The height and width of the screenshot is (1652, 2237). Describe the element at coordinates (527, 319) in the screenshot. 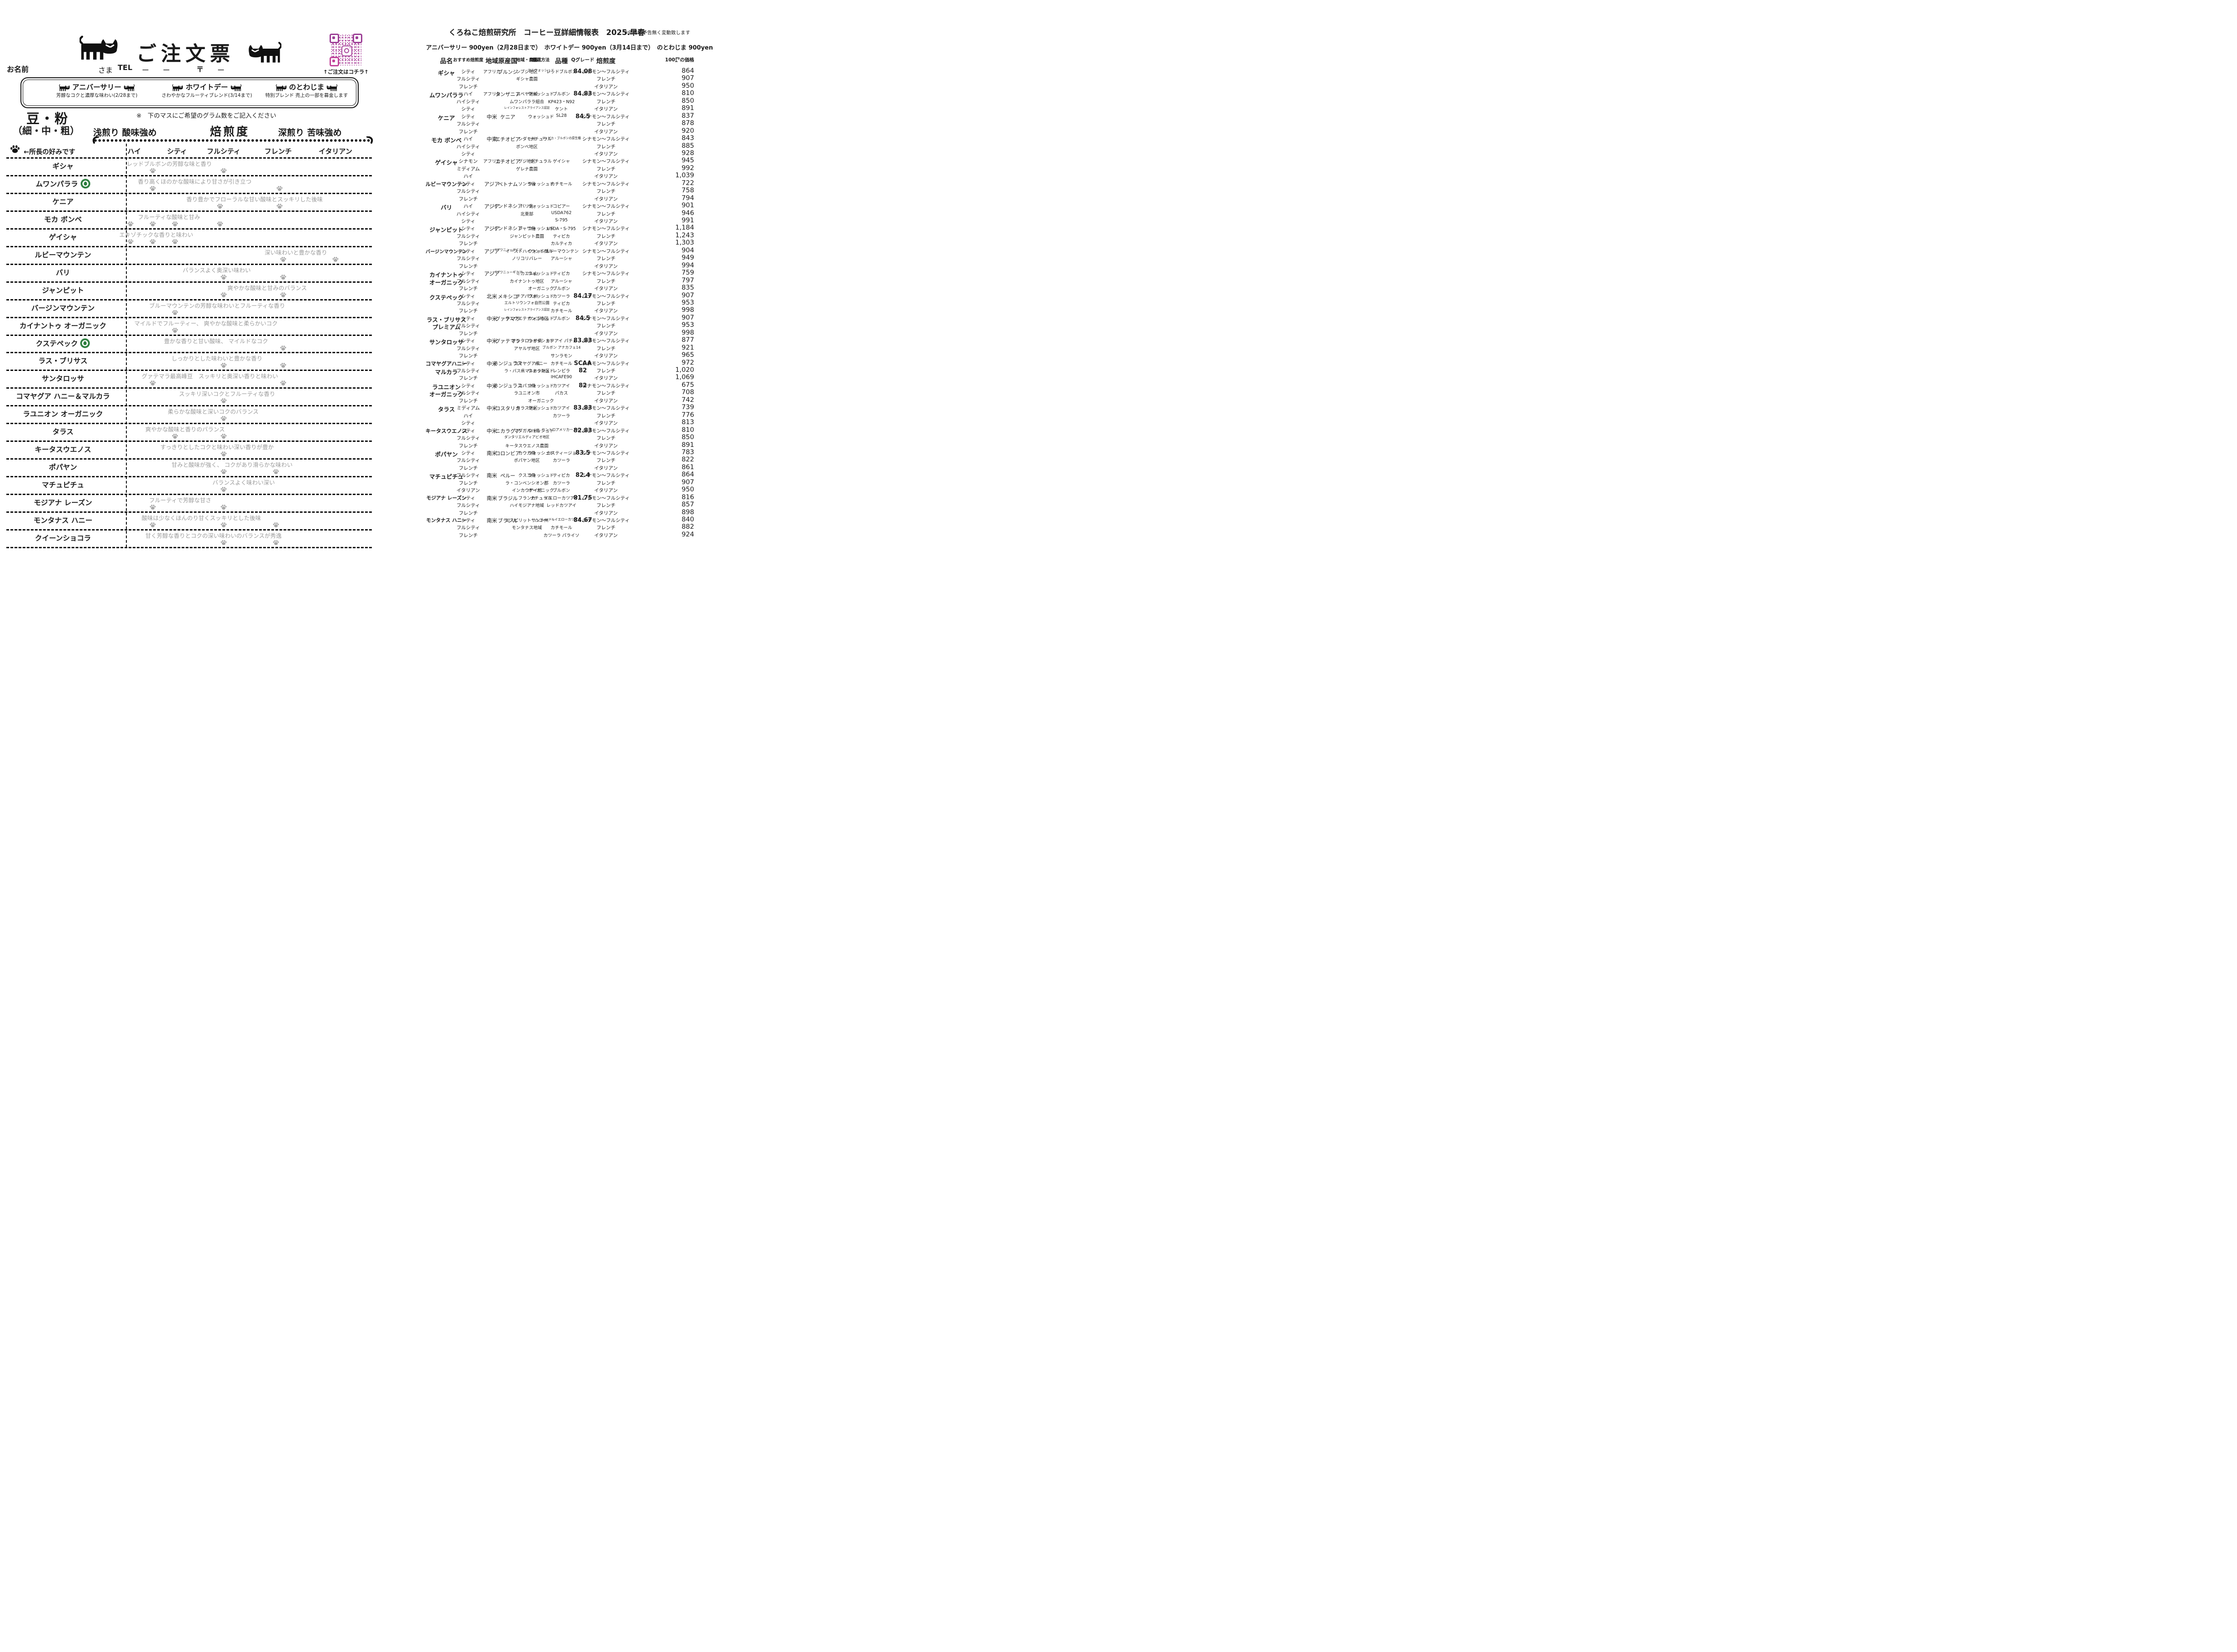

I see `cell-region: ウエウエテナンゴ地区` at that location.